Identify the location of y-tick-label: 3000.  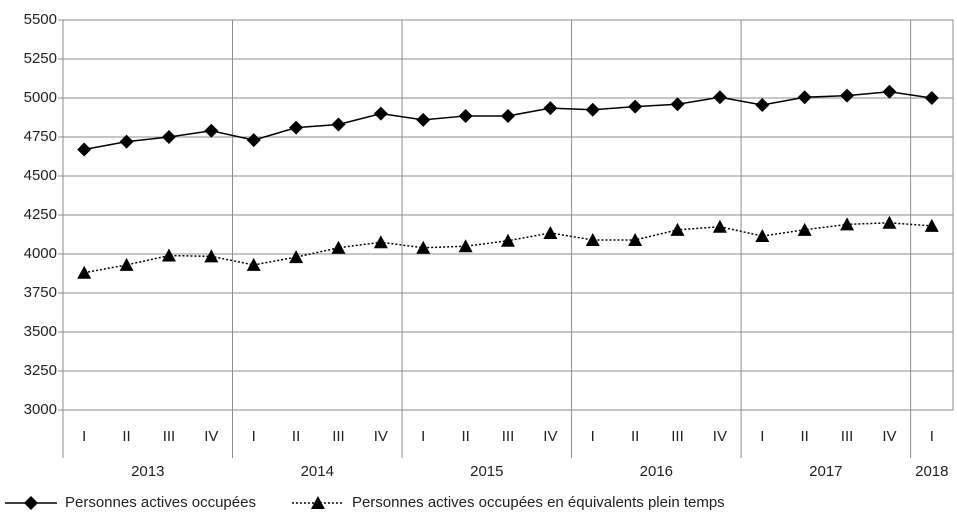
(40, 409).